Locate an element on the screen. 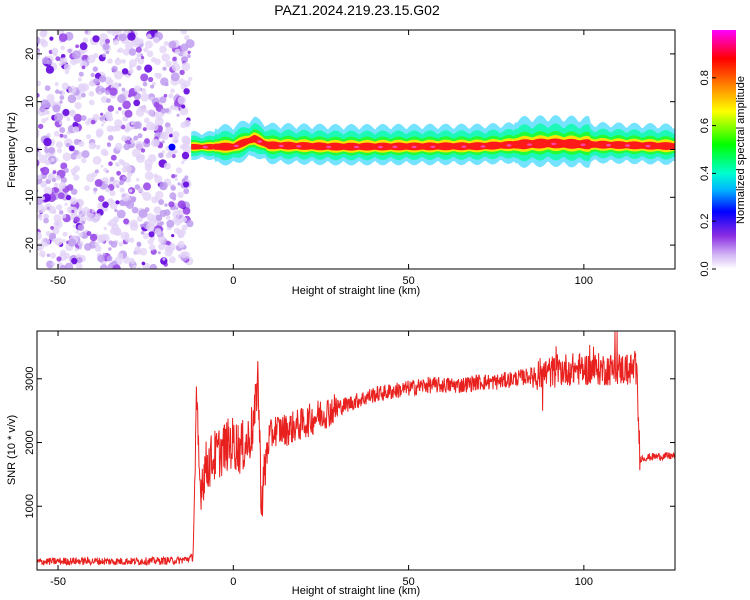 This screenshot has height=600, width=750. chart-title: PAZ1.2024.219.23.15.G02 is located at coordinates (357, 10).